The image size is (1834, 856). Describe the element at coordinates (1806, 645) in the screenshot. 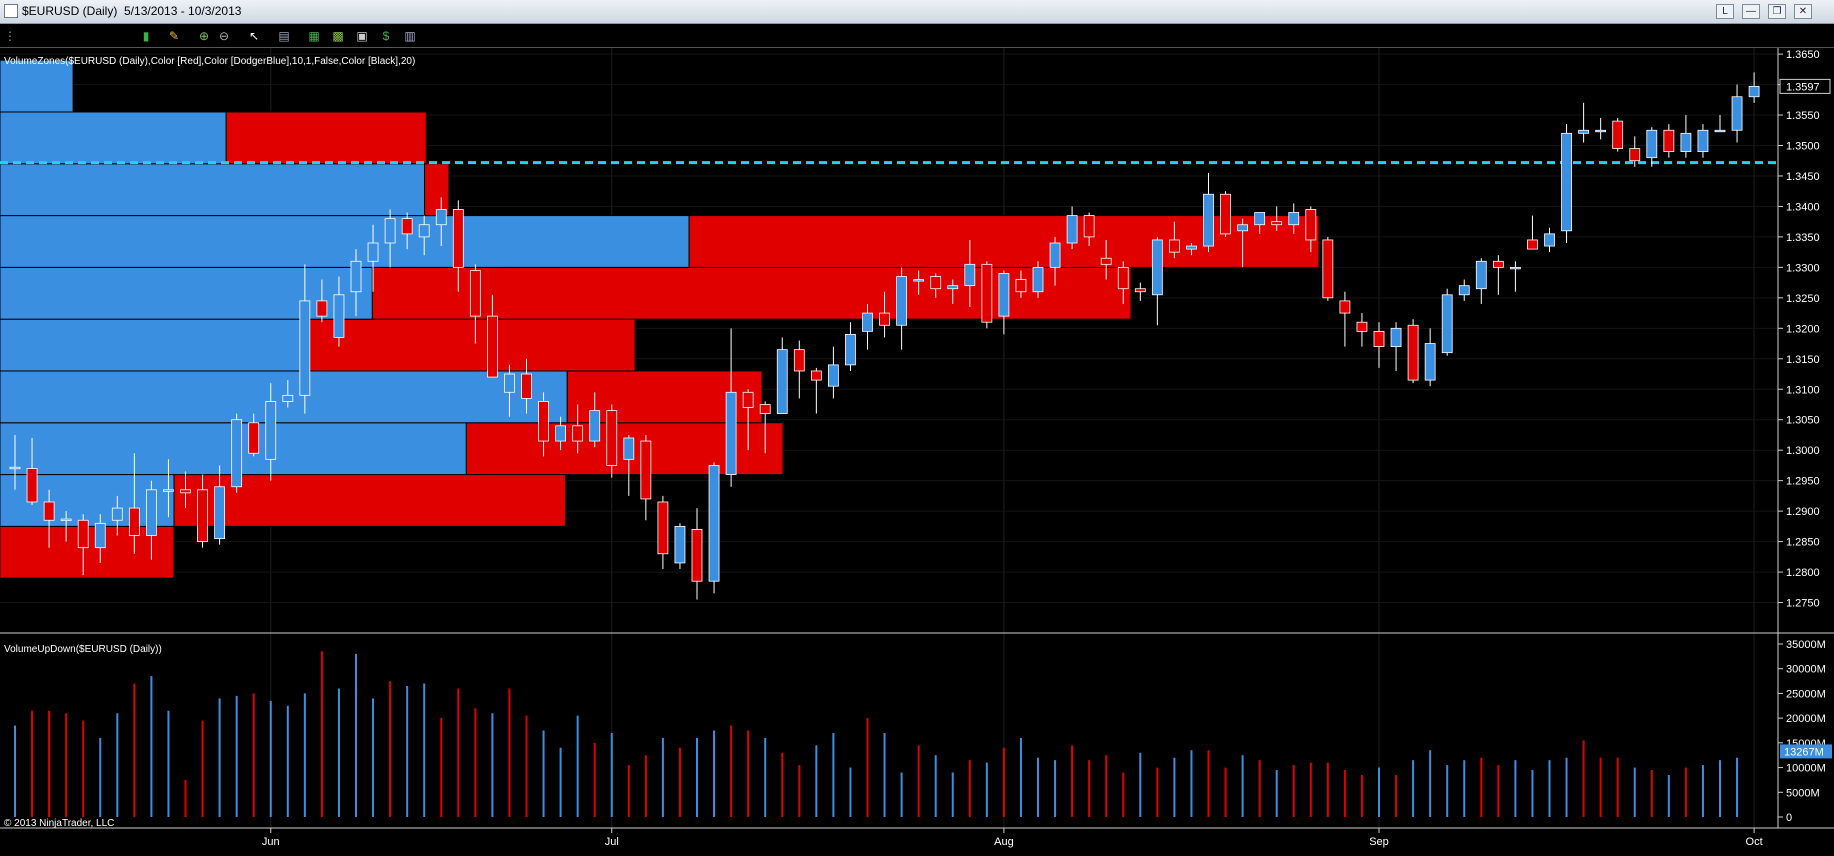

I see `volume-tick-label: 35000M` at that location.